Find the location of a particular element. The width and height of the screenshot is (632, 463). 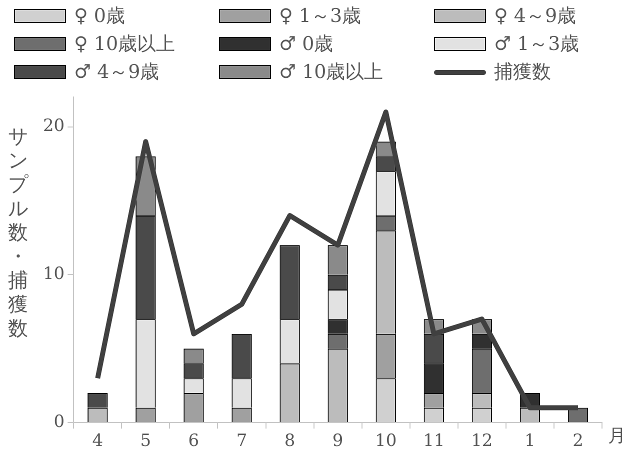

legend-label: ♂ 10歳以上 is located at coordinates (331, 72).